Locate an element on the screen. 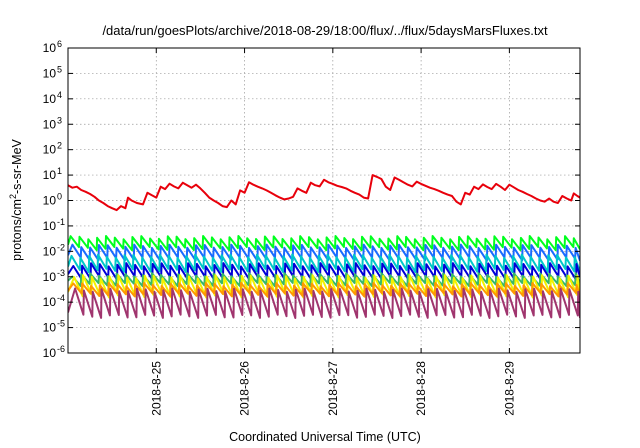  y-tick-exponent: 2 is located at coordinates (59, 146).